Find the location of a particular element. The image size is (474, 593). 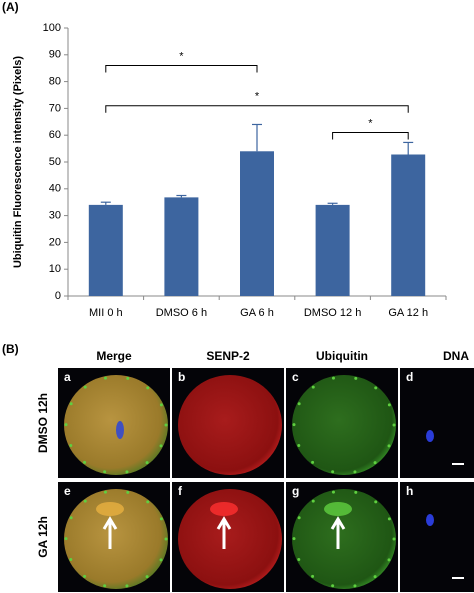

x-tick-label: MII 0 h is located at coordinates (106, 313).